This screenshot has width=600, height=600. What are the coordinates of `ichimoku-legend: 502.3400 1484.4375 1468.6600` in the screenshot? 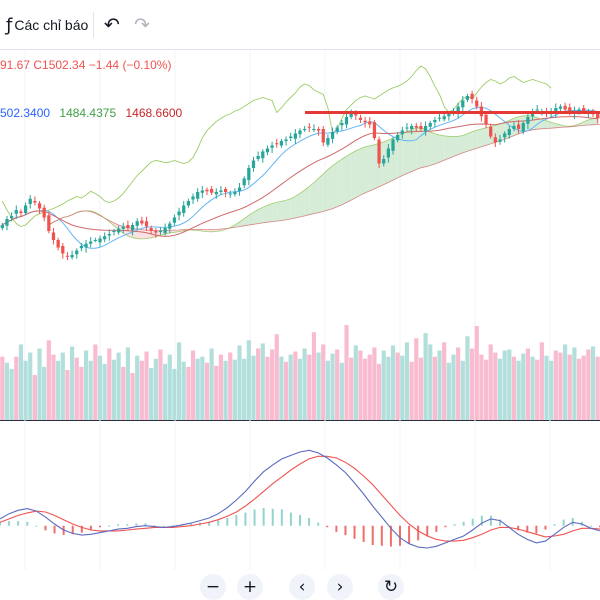 It's located at (94, 113).